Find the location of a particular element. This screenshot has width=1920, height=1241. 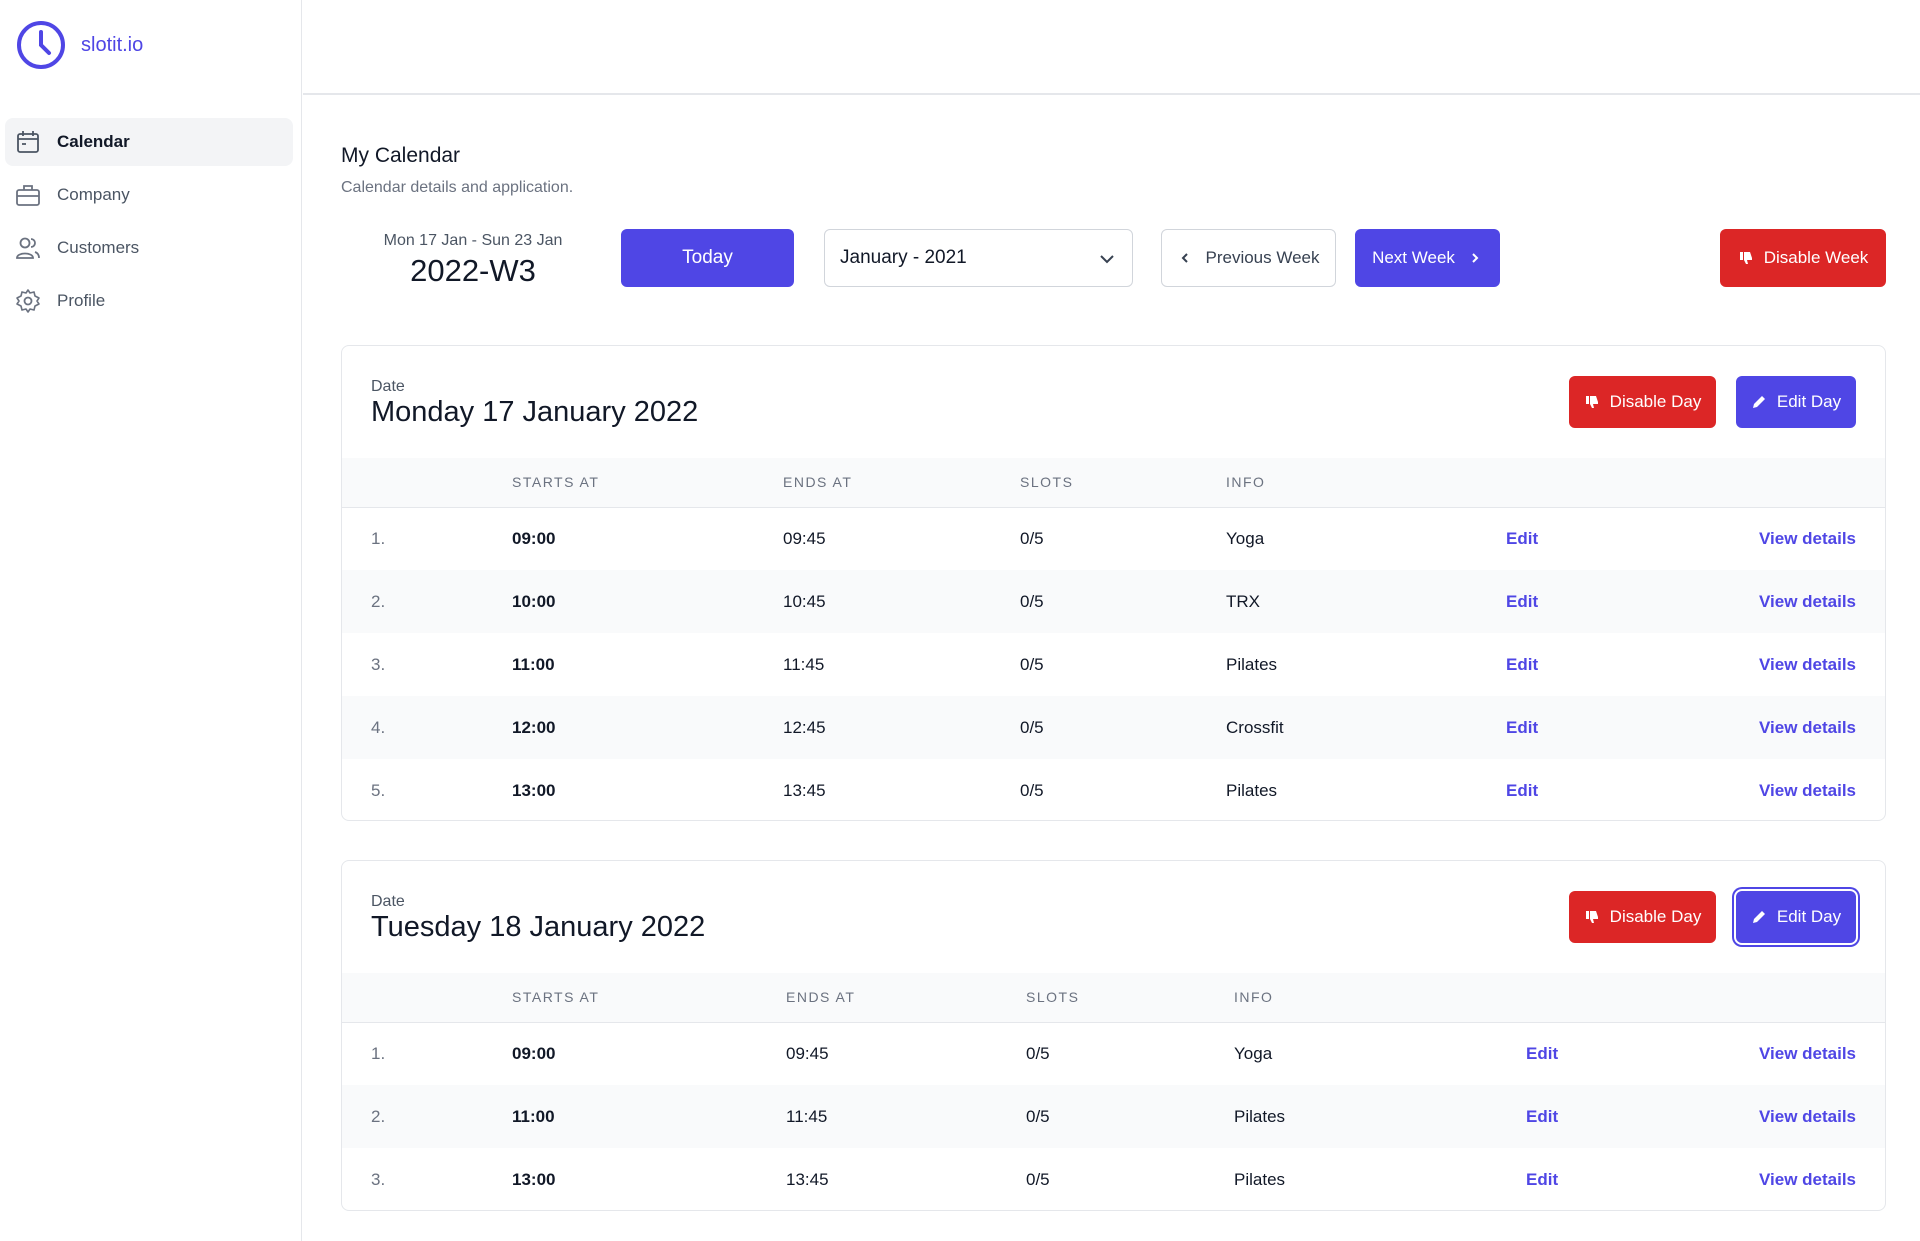

month-select: January - 2021 is located at coordinates (978, 258).